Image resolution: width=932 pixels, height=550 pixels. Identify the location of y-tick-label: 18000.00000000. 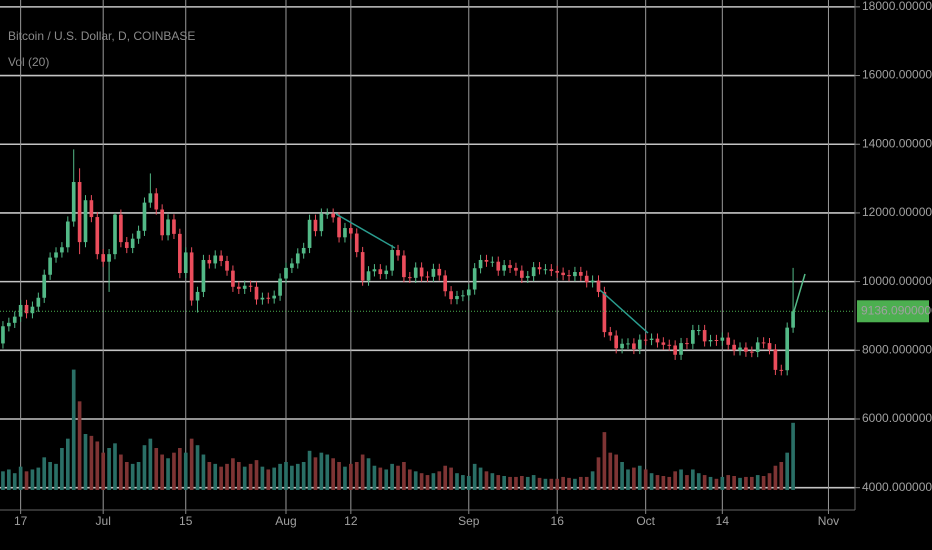
(897, 6).